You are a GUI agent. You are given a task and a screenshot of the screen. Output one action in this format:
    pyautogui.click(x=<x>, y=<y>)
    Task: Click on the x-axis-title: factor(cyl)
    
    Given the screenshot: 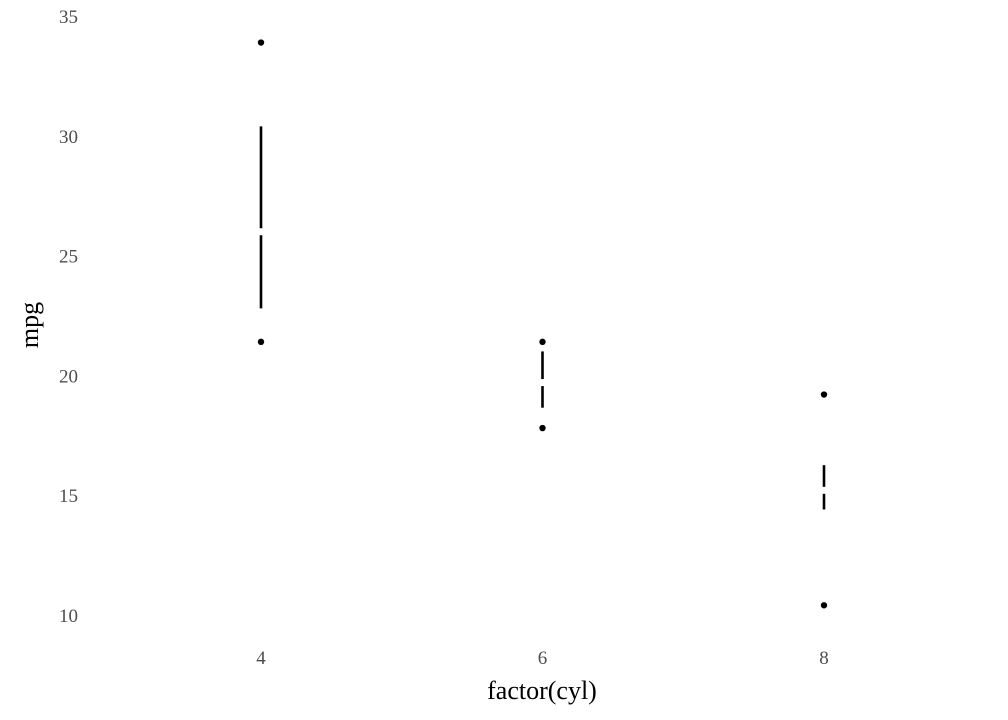 What is the action you would take?
    pyautogui.click(x=542, y=690)
    